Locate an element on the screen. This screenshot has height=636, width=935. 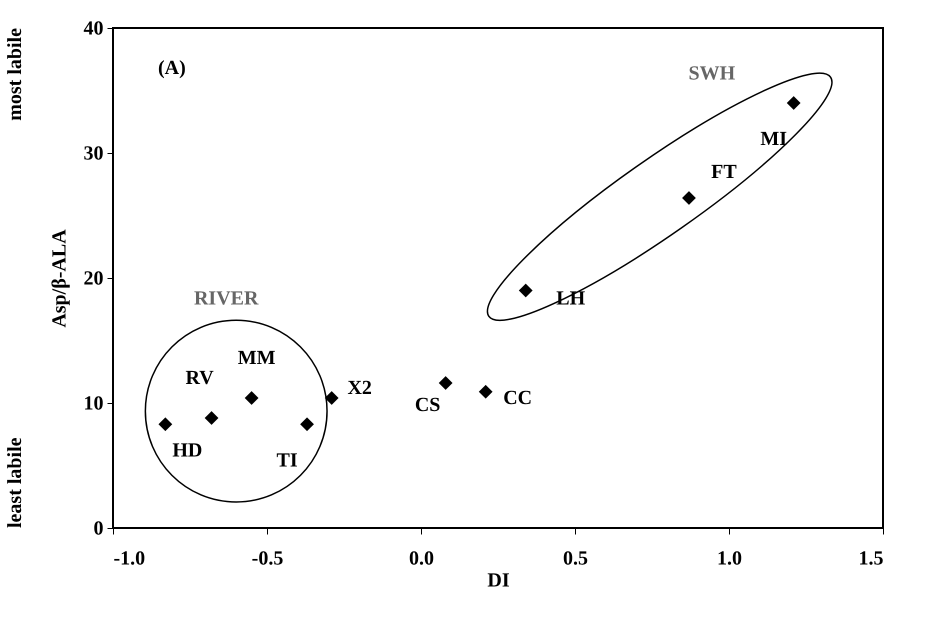
y-tick-label: 0 is located at coordinates (99, 529).